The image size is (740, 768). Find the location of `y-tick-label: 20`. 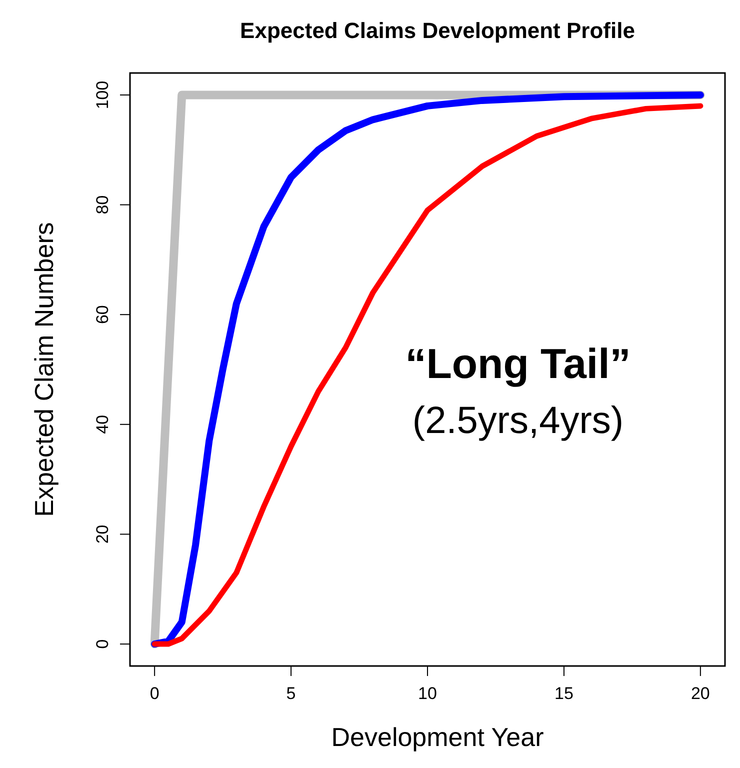

y-tick-label: 20 is located at coordinates (102, 534).